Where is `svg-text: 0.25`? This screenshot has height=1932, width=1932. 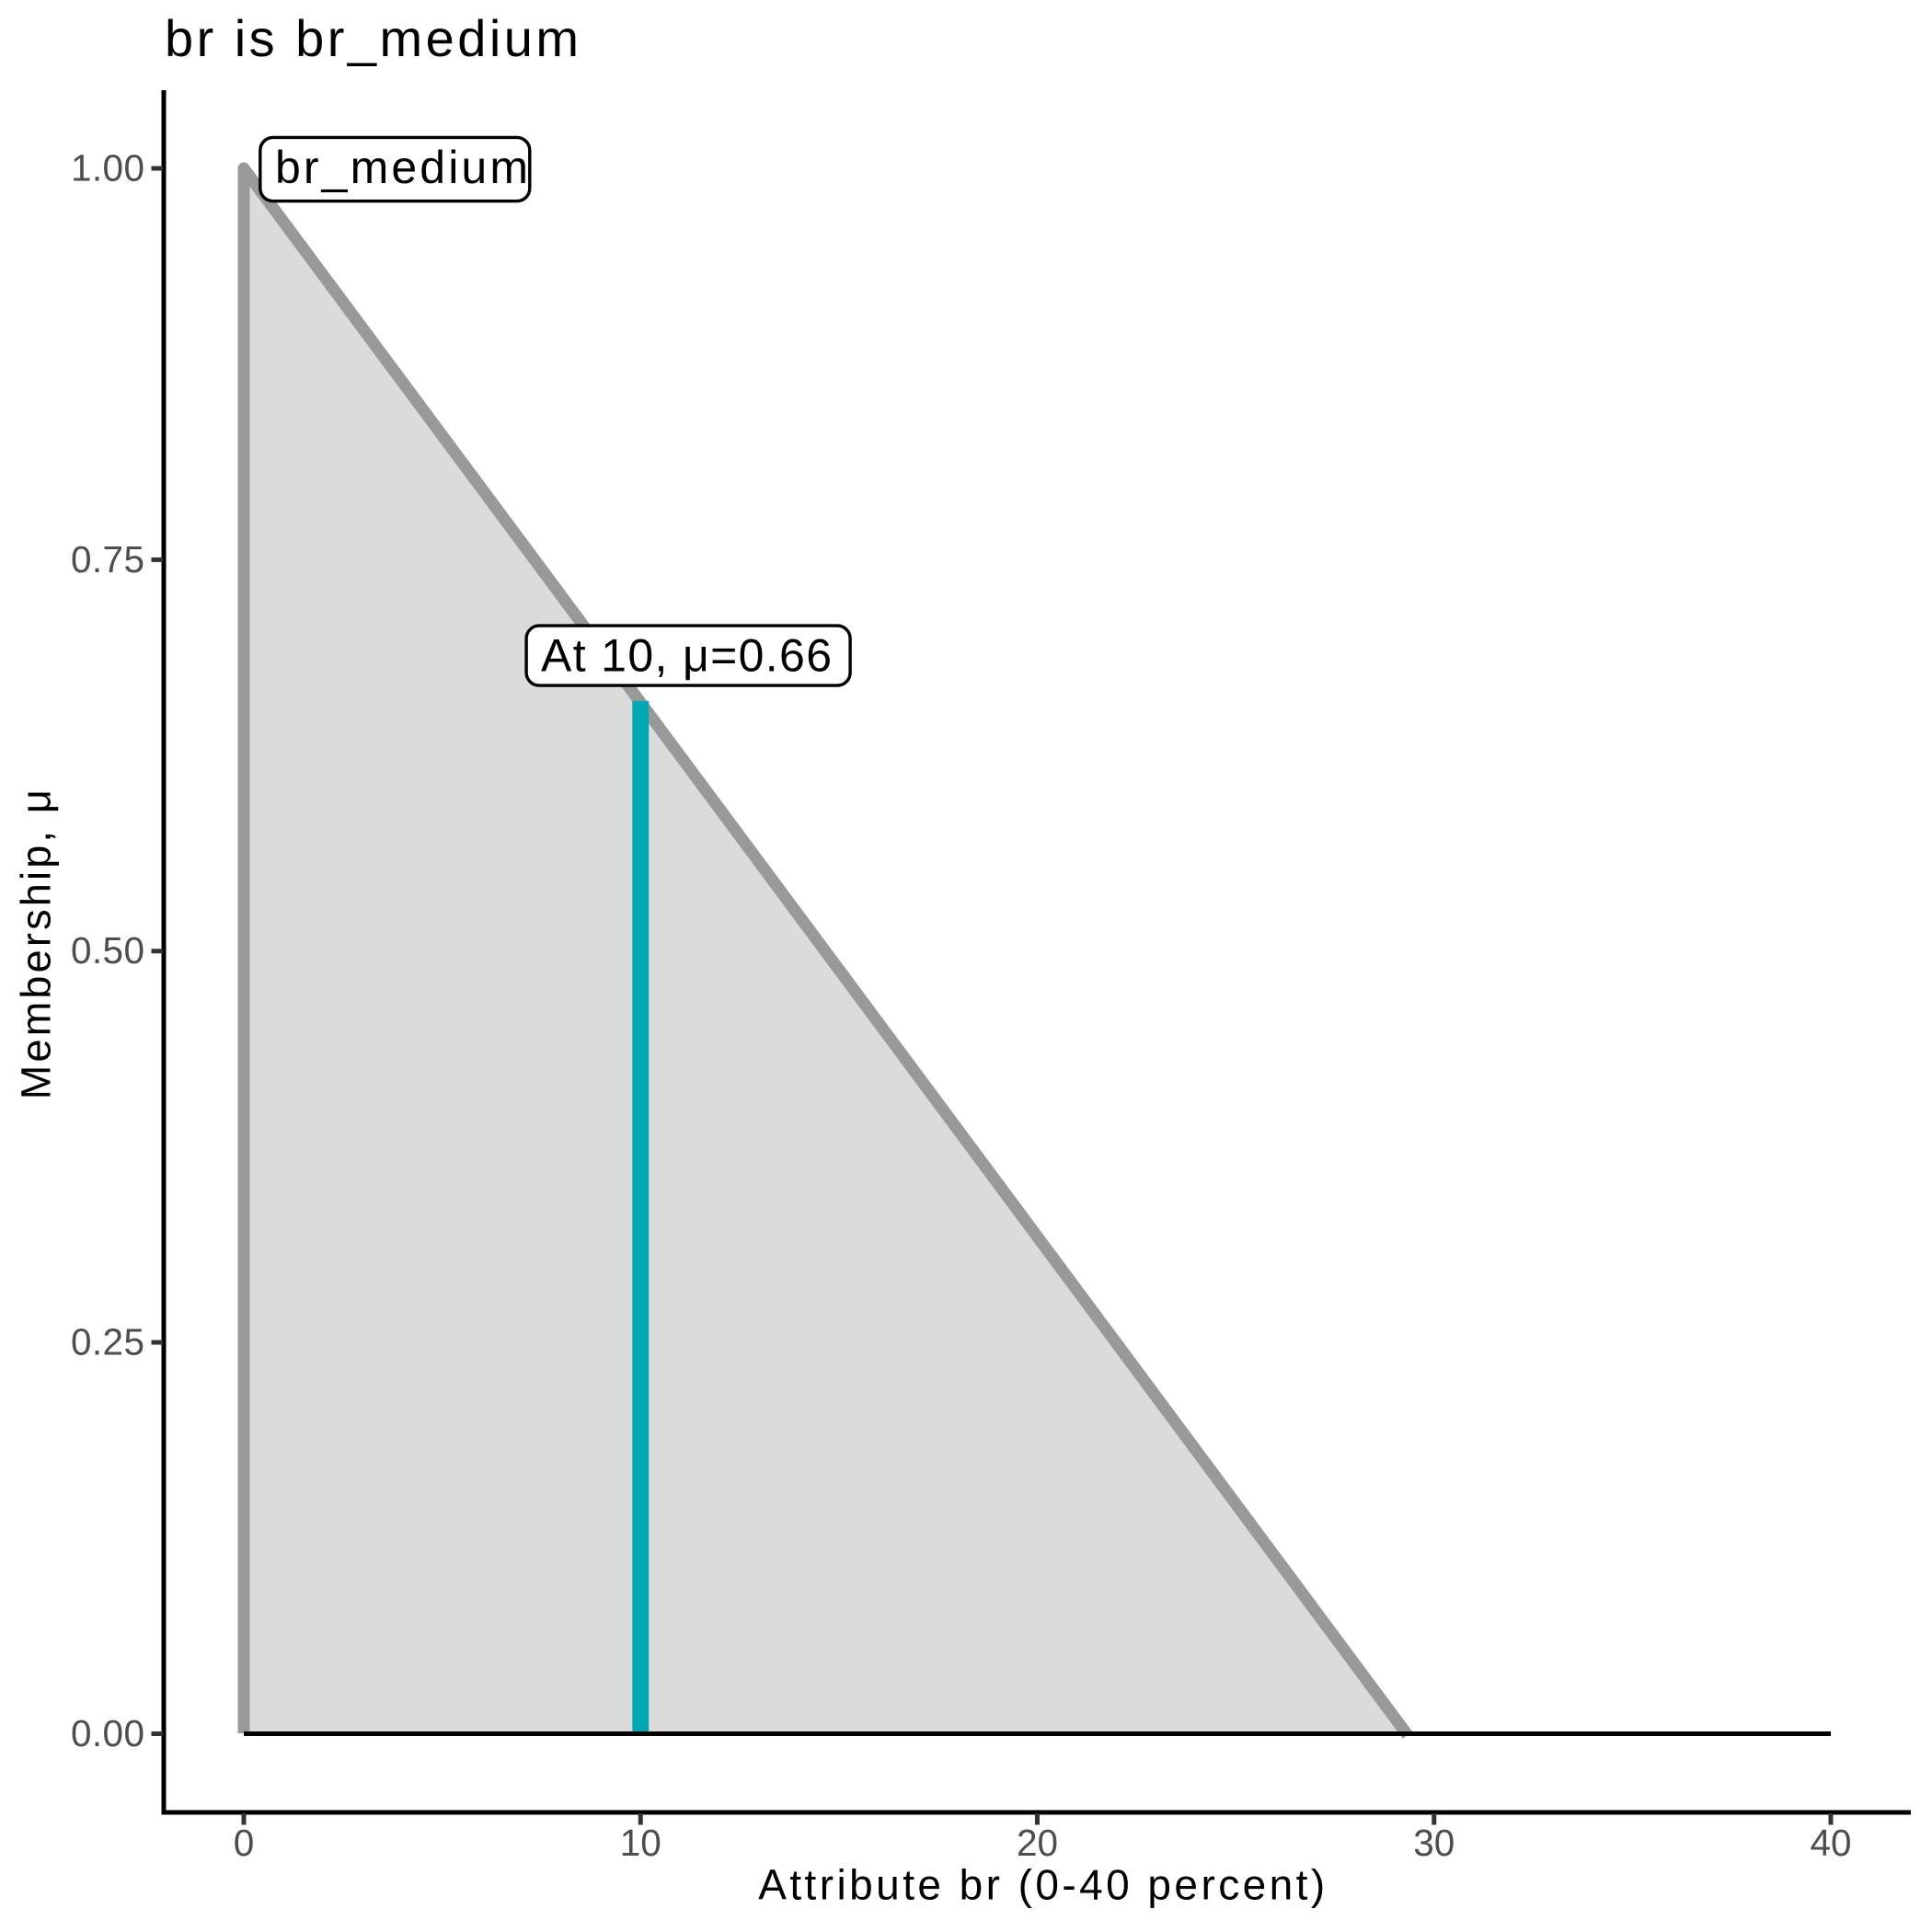
svg-text: 0.25 is located at coordinates (107, 1342).